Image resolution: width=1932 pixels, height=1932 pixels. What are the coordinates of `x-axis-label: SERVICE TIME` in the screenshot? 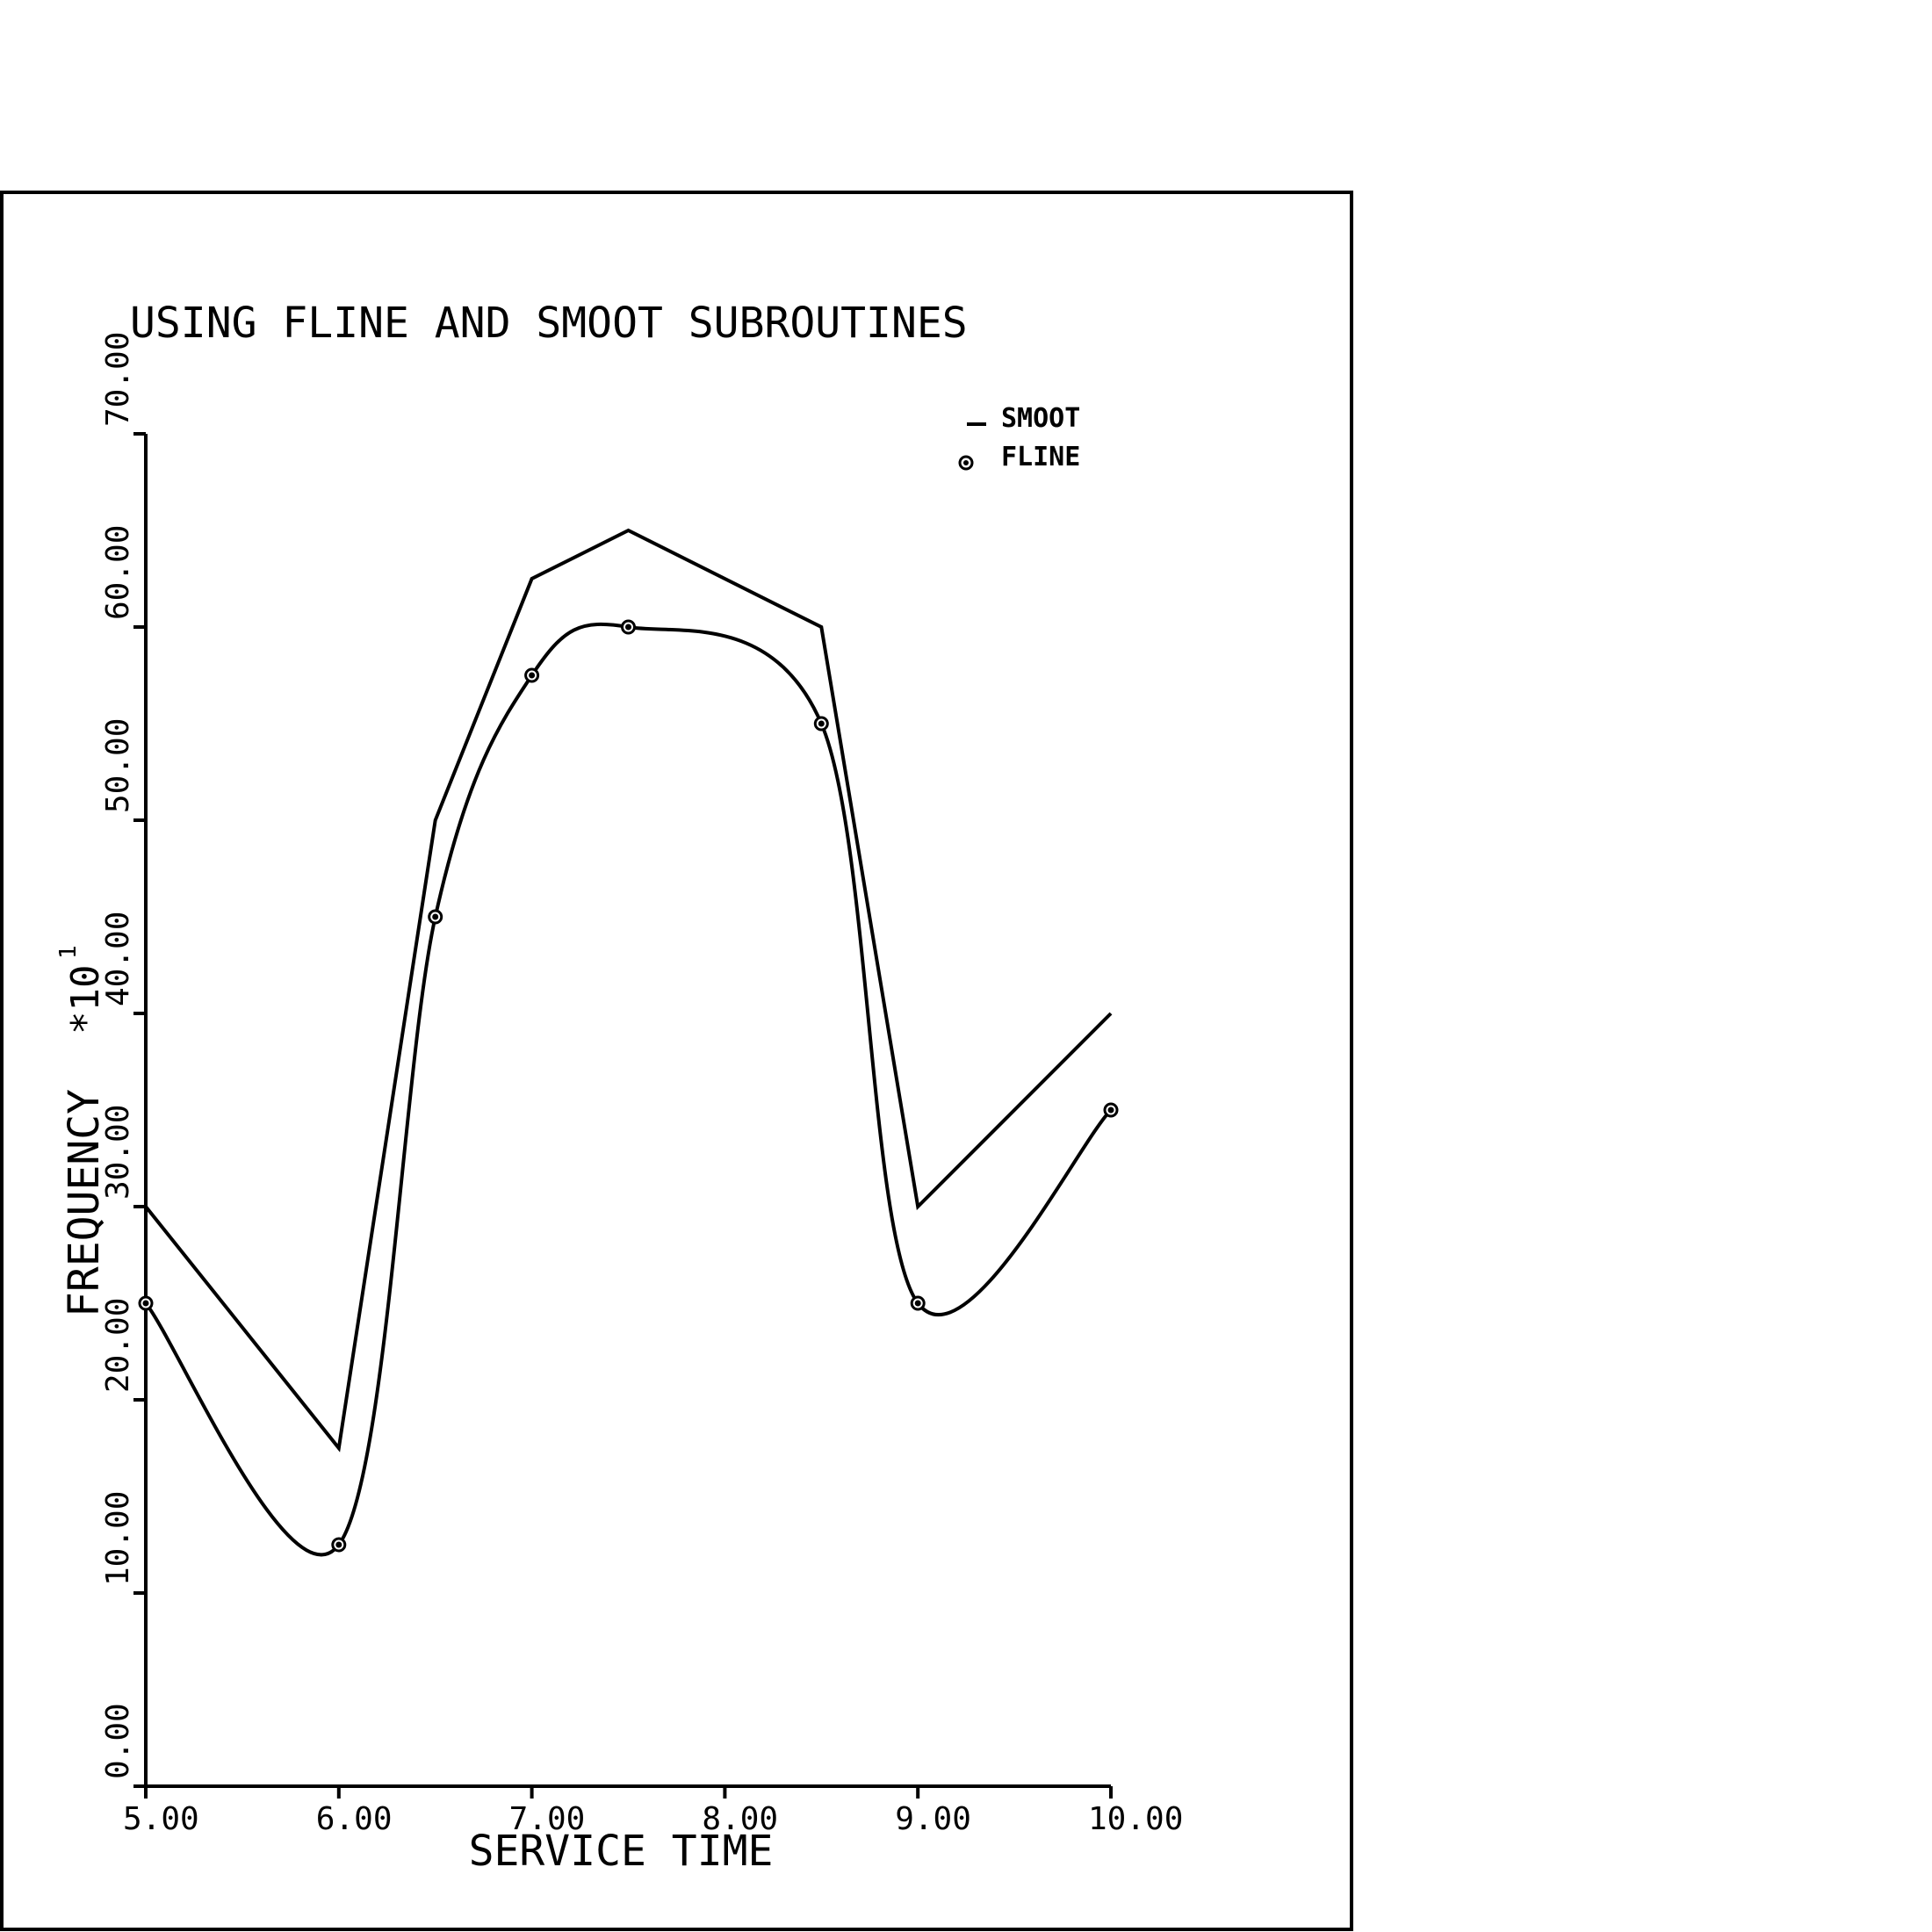 It's located at (621, 1852).